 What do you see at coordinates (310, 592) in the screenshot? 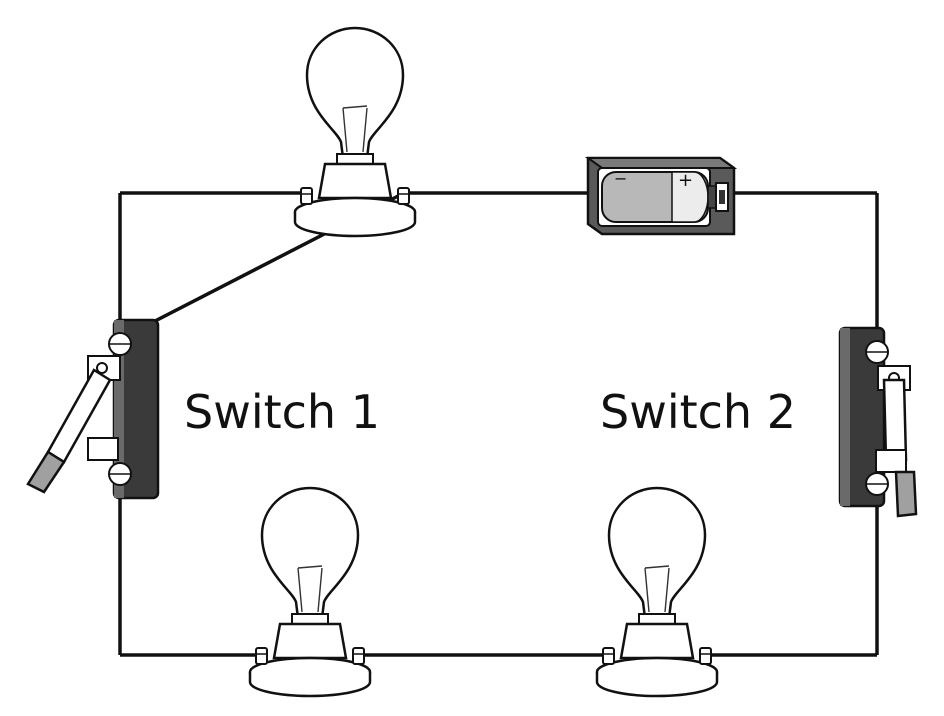
I see `bulb-bottom-left` at bounding box center [310, 592].